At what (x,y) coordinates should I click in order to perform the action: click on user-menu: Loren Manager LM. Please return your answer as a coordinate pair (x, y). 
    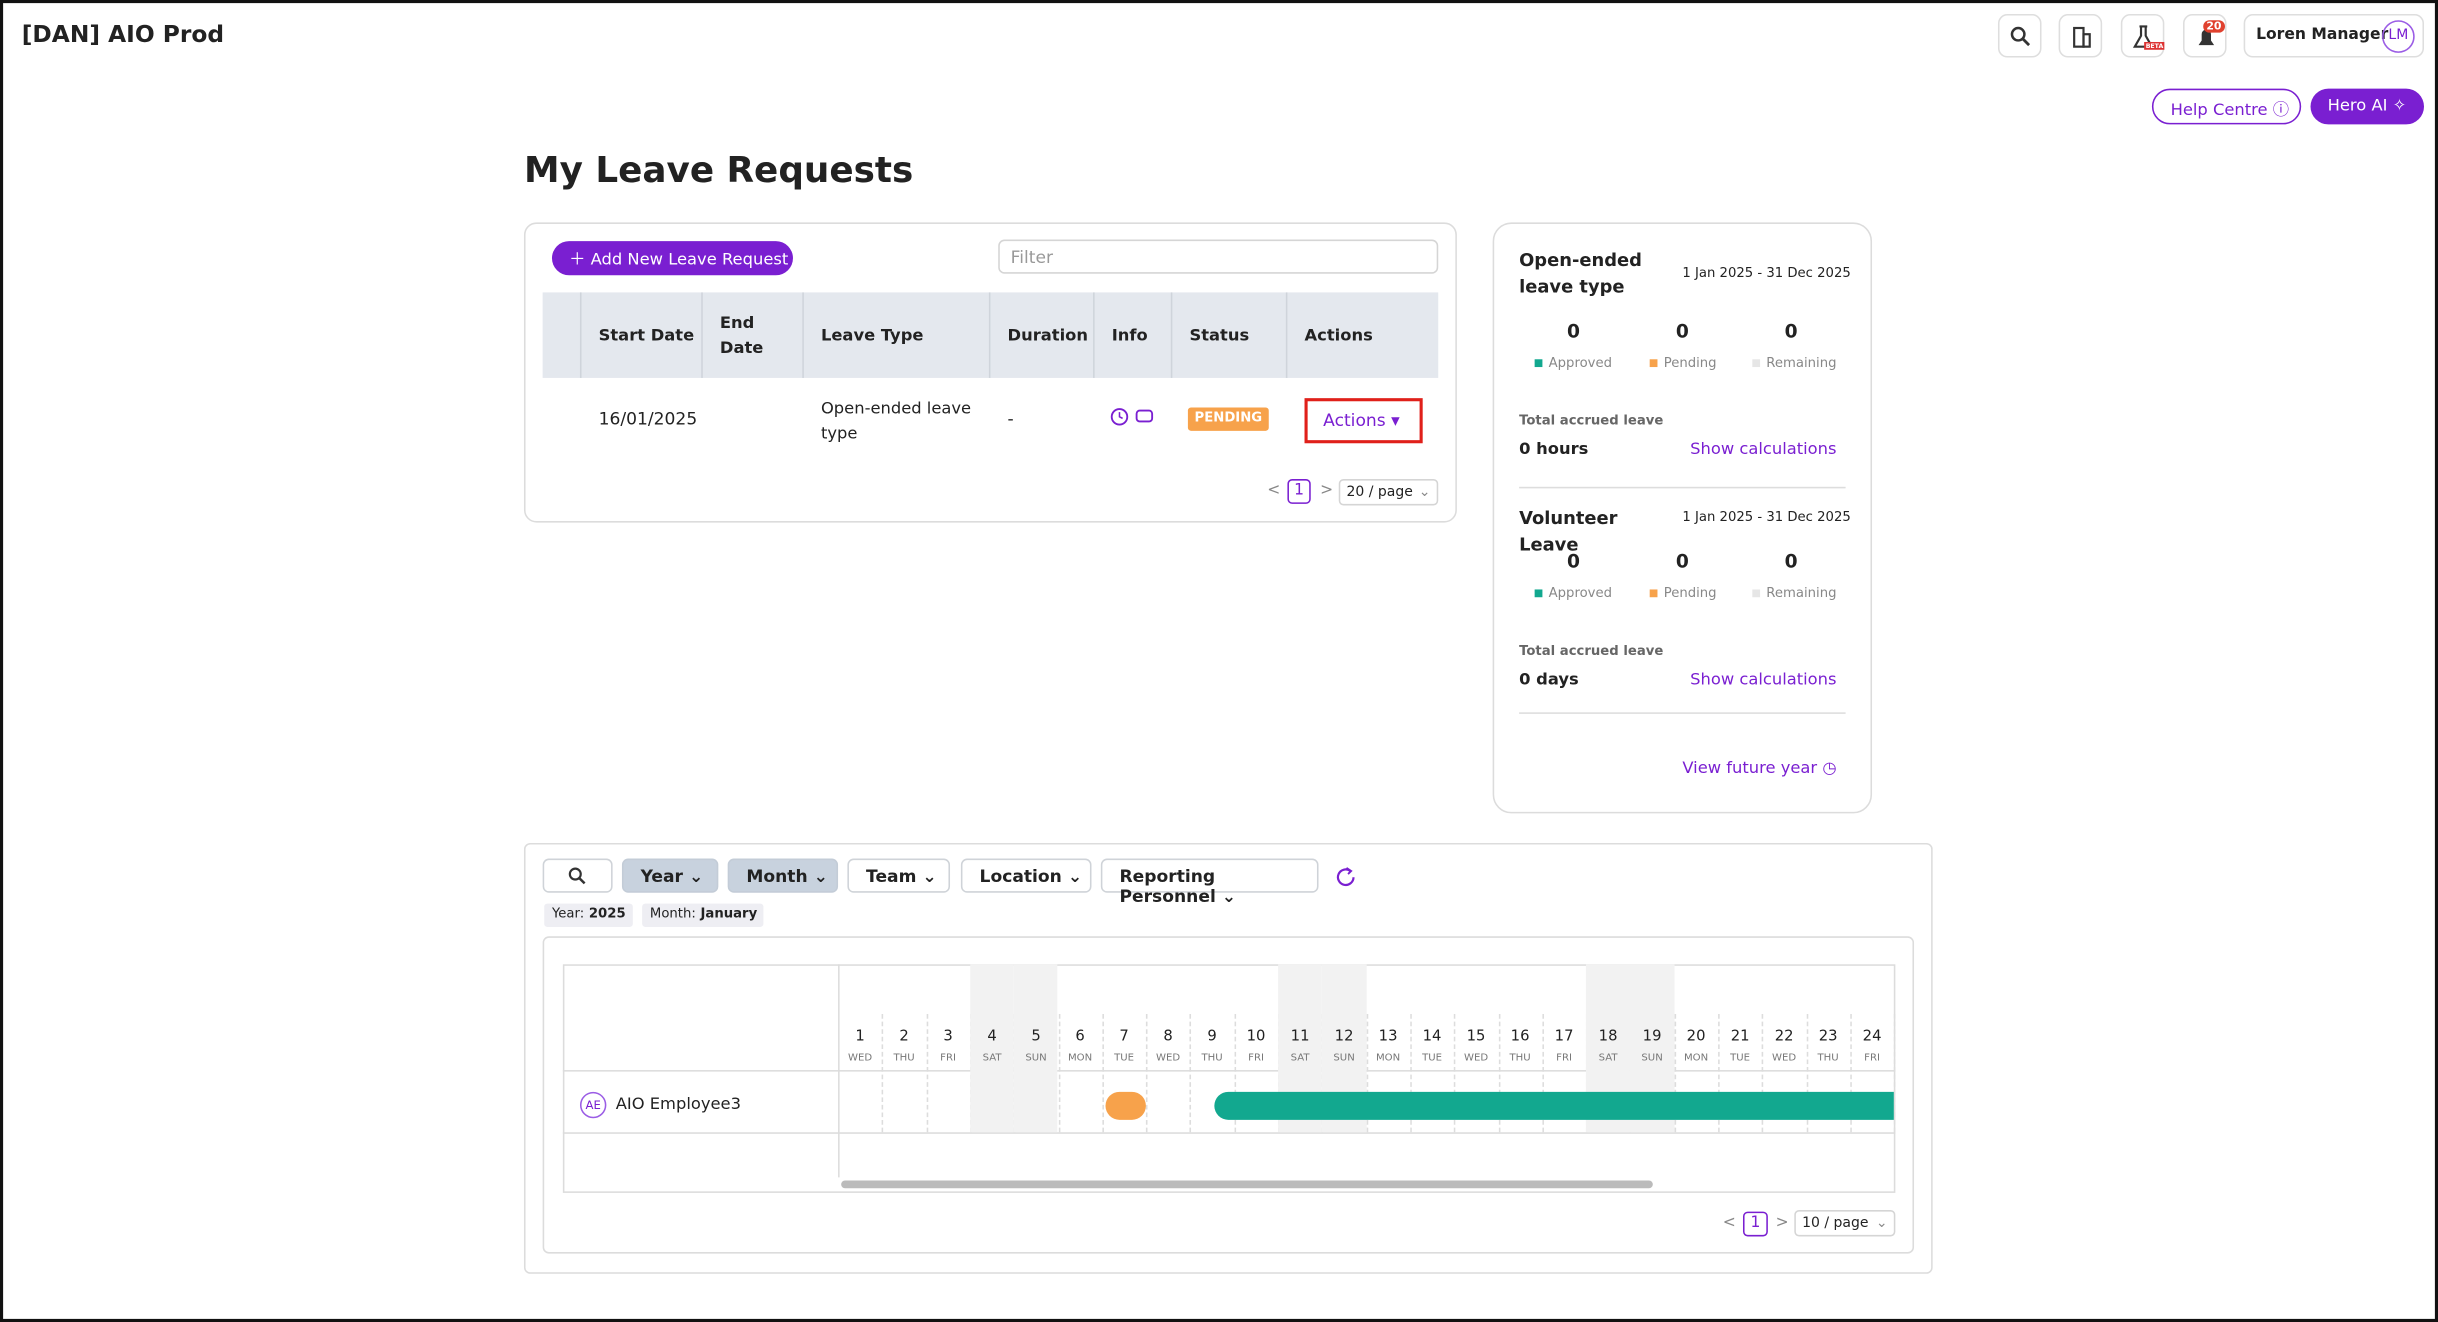
    Looking at the image, I should click on (2334, 35).